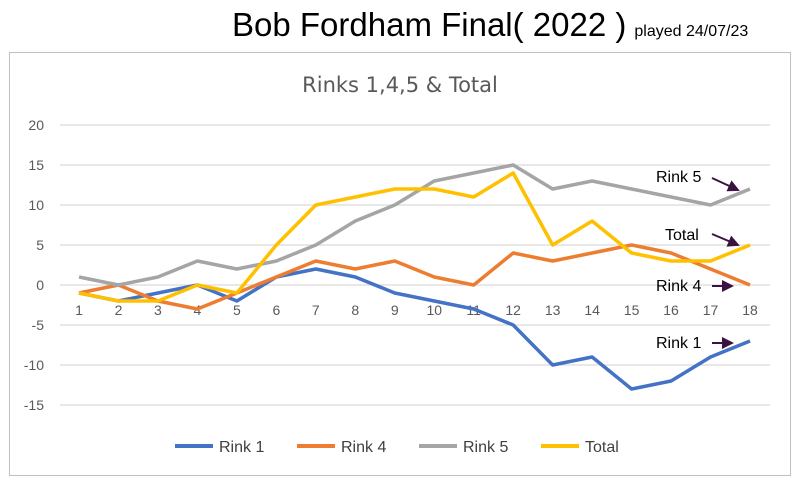  Describe the element at coordinates (750, 310) in the screenshot. I see `x-tick-label: 18` at that location.